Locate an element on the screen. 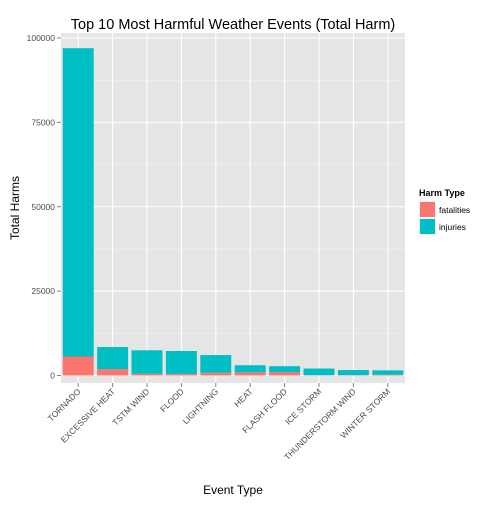 This screenshot has width=504, height=509. legend-label-injuries: injuries is located at coordinates (452, 227).